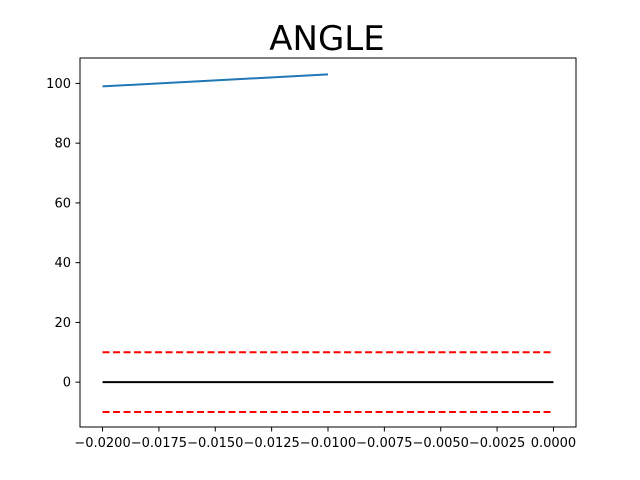  What do you see at coordinates (102, 443) in the screenshot?
I see `x-tick-label: −0.0200` at bounding box center [102, 443].